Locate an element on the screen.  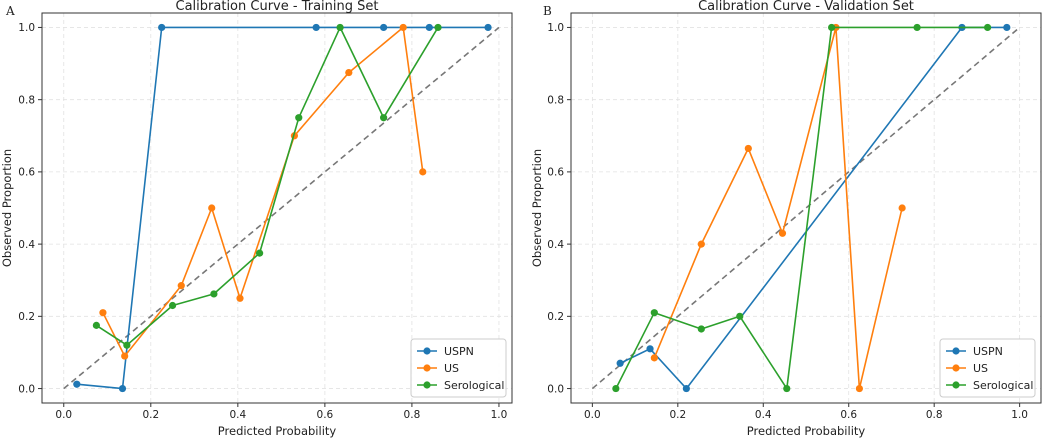
x-tick-label: 0.6 is located at coordinates (848, 415).